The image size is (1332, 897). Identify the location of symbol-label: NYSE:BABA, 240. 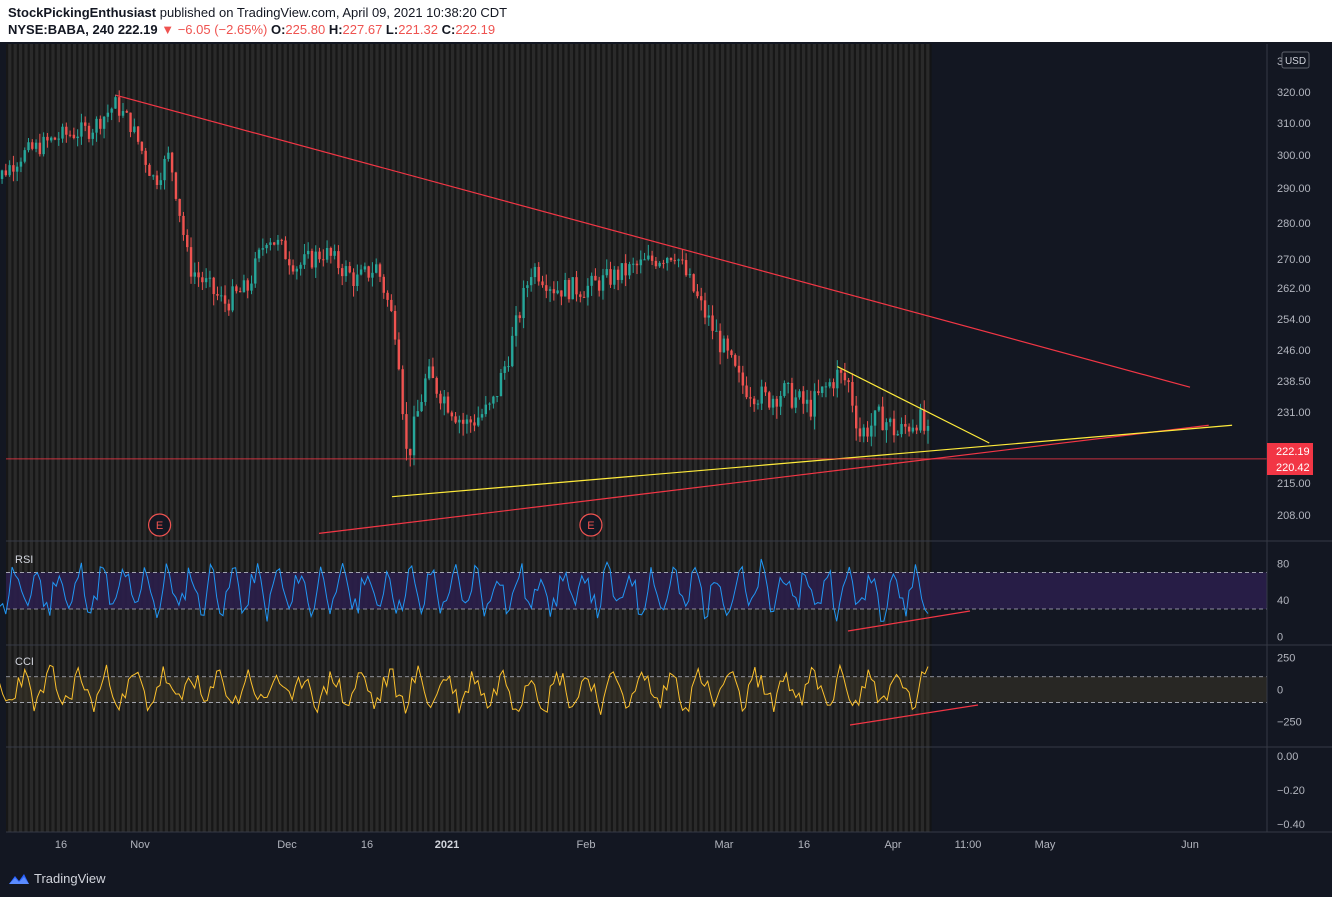
(61, 29).